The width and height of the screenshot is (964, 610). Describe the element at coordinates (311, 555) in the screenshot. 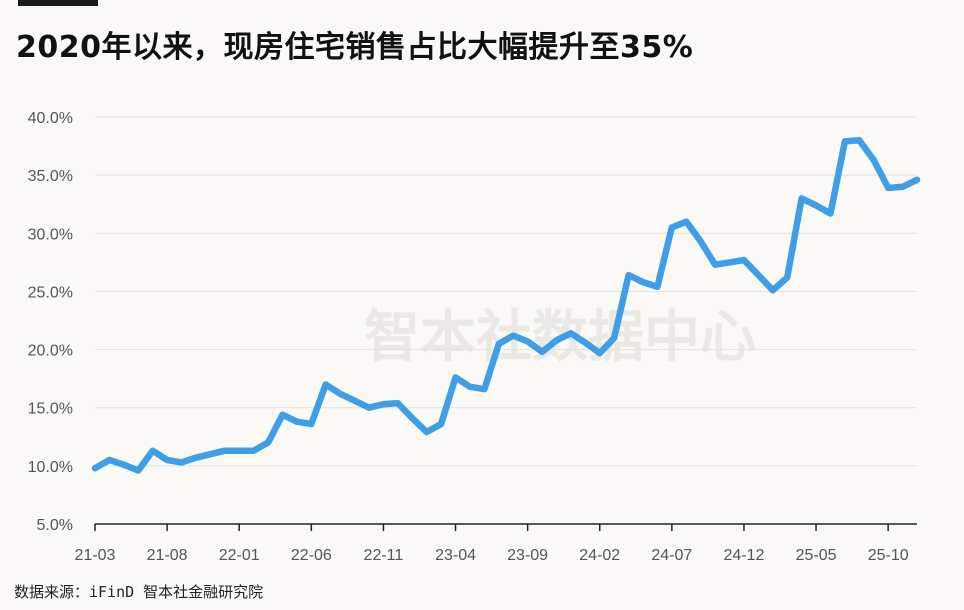

I see `x-tick-label: 22-06` at that location.